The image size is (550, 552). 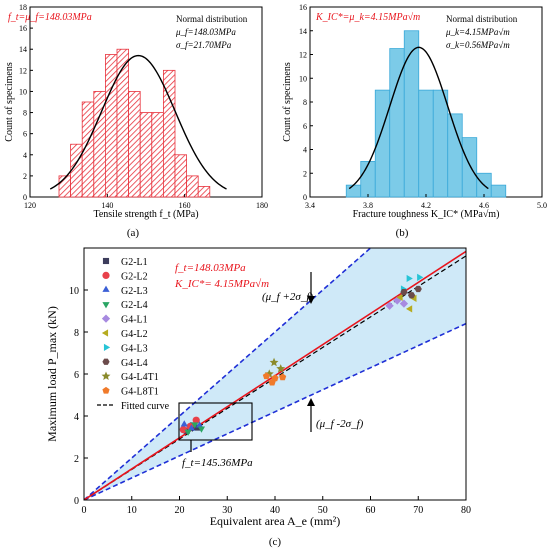 What do you see at coordinates (418, 510) in the screenshot?
I see `panel-c-x-tick-label: 70` at bounding box center [418, 510].